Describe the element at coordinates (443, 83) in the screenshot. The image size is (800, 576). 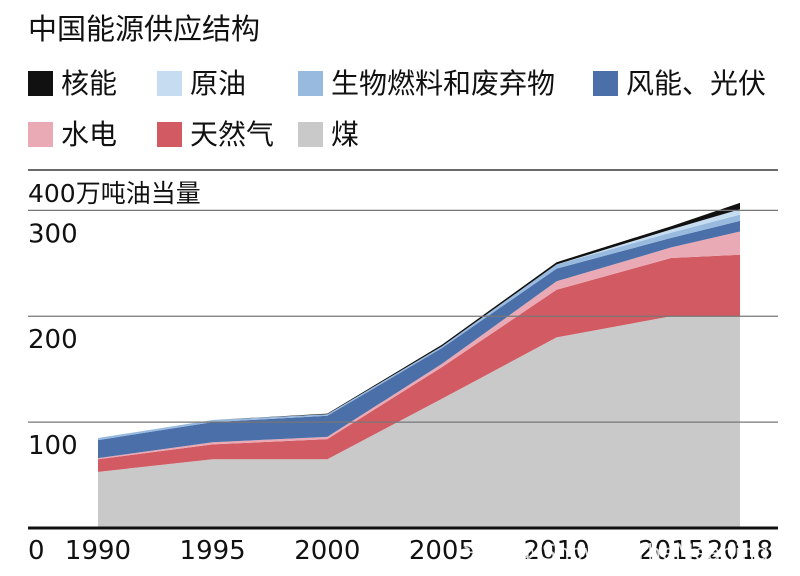
I see `legend-2-label: 生物燃料和废弃物` at that location.